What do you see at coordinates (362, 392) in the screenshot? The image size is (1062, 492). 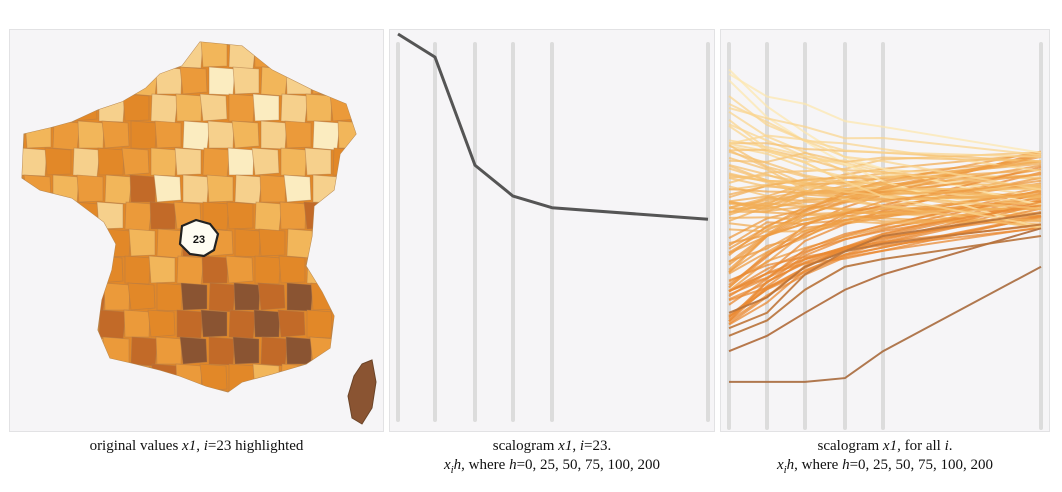 I see `map-corsica` at bounding box center [362, 392].